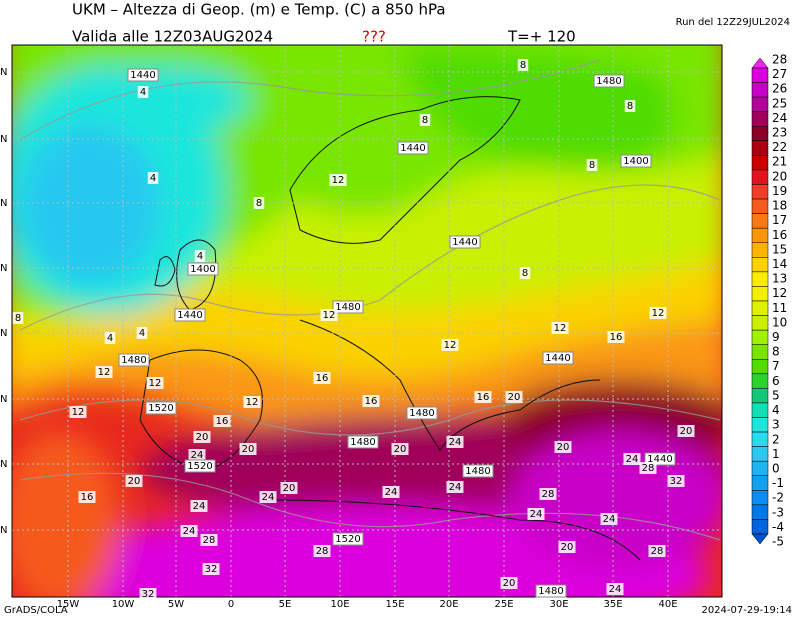  I want to click on colorbar-cap, so click(760, 539).